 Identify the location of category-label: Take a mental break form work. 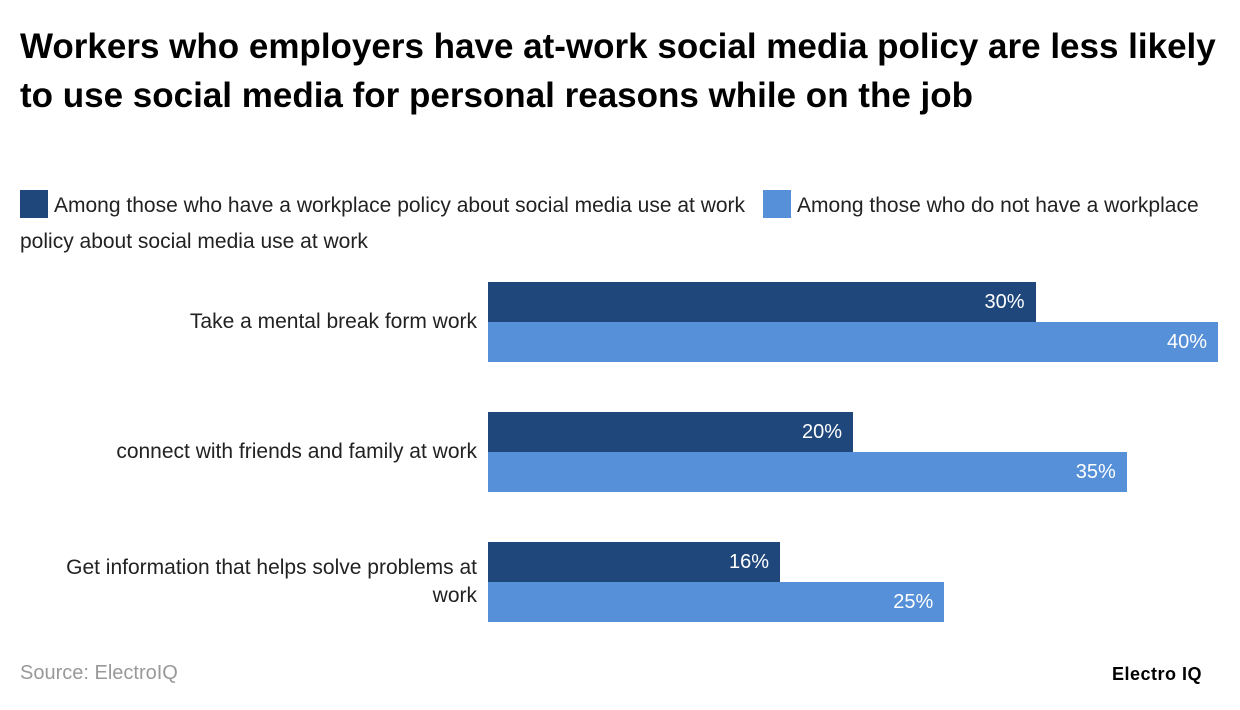
(333, 321).